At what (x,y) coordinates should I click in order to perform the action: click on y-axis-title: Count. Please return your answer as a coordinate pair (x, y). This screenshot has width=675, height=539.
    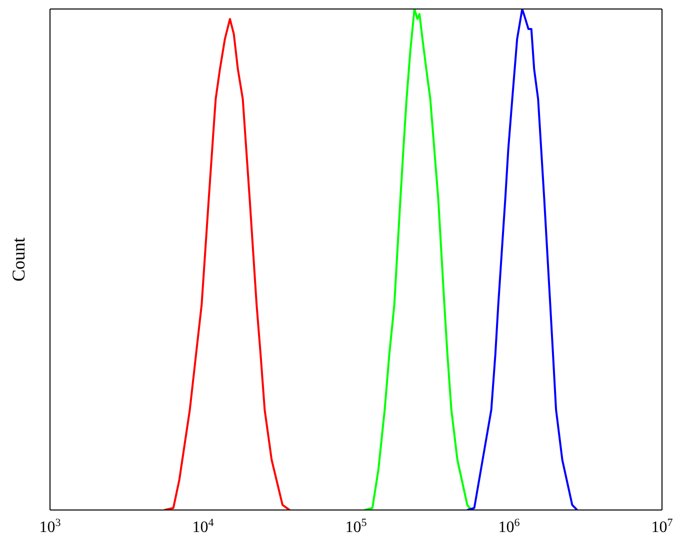
    Looking at the image, I should click on (18, 259).